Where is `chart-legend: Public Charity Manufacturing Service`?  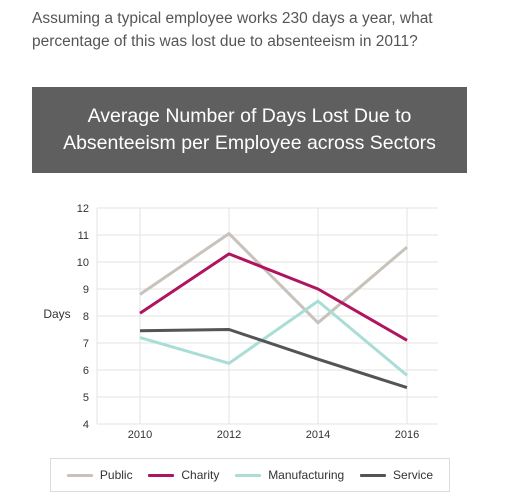 chart-legend: Public Charity Manufacturing Service is located at coordinates (250, 475).